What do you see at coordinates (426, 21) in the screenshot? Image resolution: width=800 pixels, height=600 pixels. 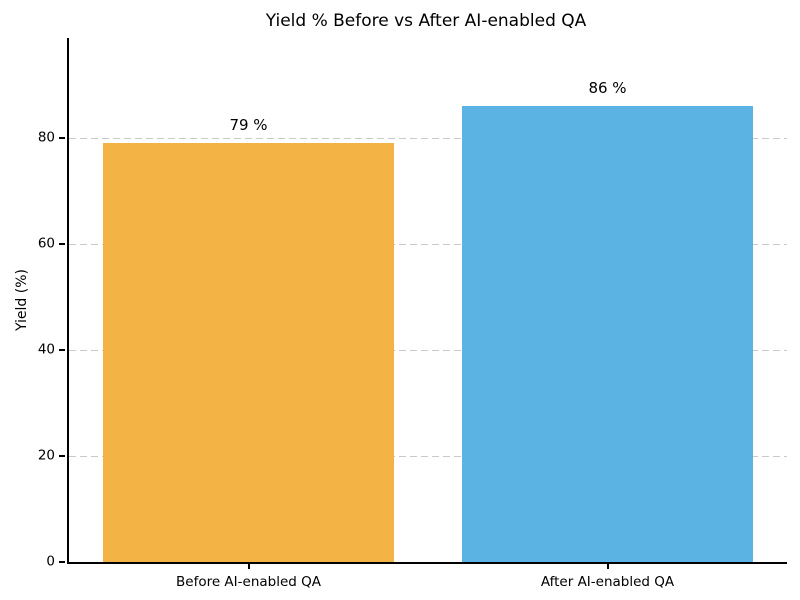 I see `chart-title: Yield % Before vs After AI-enabled QA` at bounding box center [426, 21].